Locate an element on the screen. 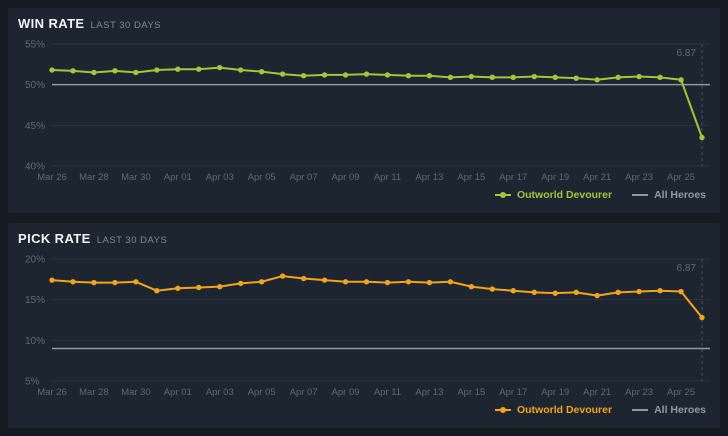 Image resolution: width=728 pixels, height=436 pixels. x-axis-label: Apr 05 is located at coordinates (262, 392).